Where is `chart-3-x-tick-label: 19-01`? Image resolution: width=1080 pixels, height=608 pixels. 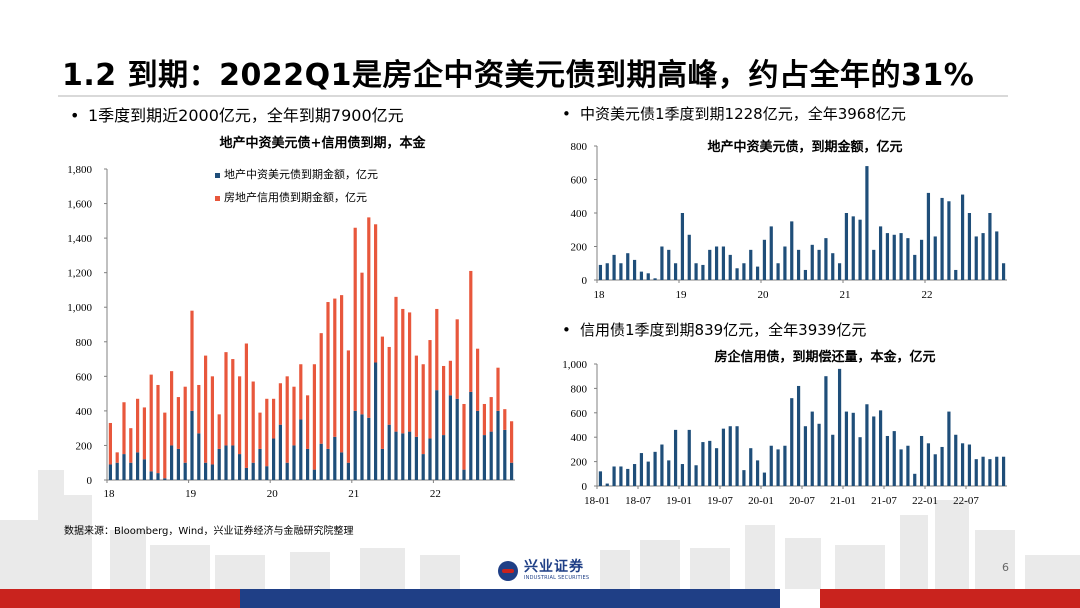 chart-3-x-tick-label: 19-01 is located at coordinates (679, 501).